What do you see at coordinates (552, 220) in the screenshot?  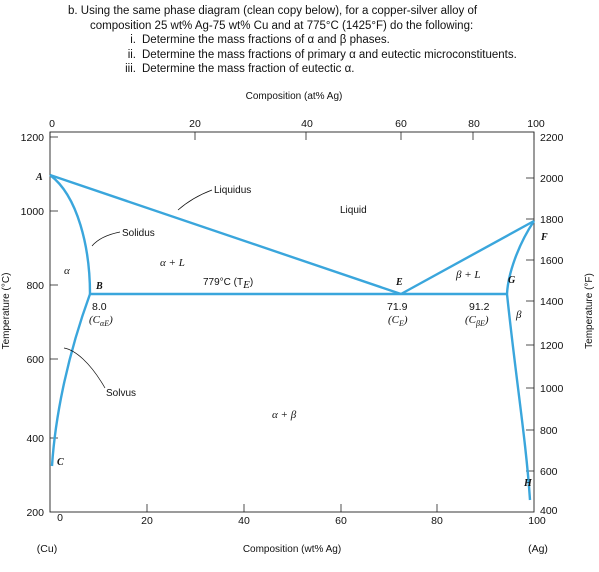 I see `right-tick-label: 1800` at bounding box center [552, 220].